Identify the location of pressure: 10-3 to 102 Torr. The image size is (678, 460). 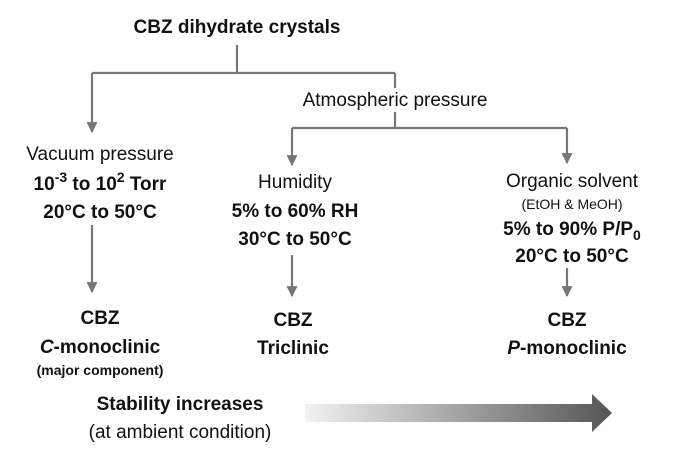
(100, 182).